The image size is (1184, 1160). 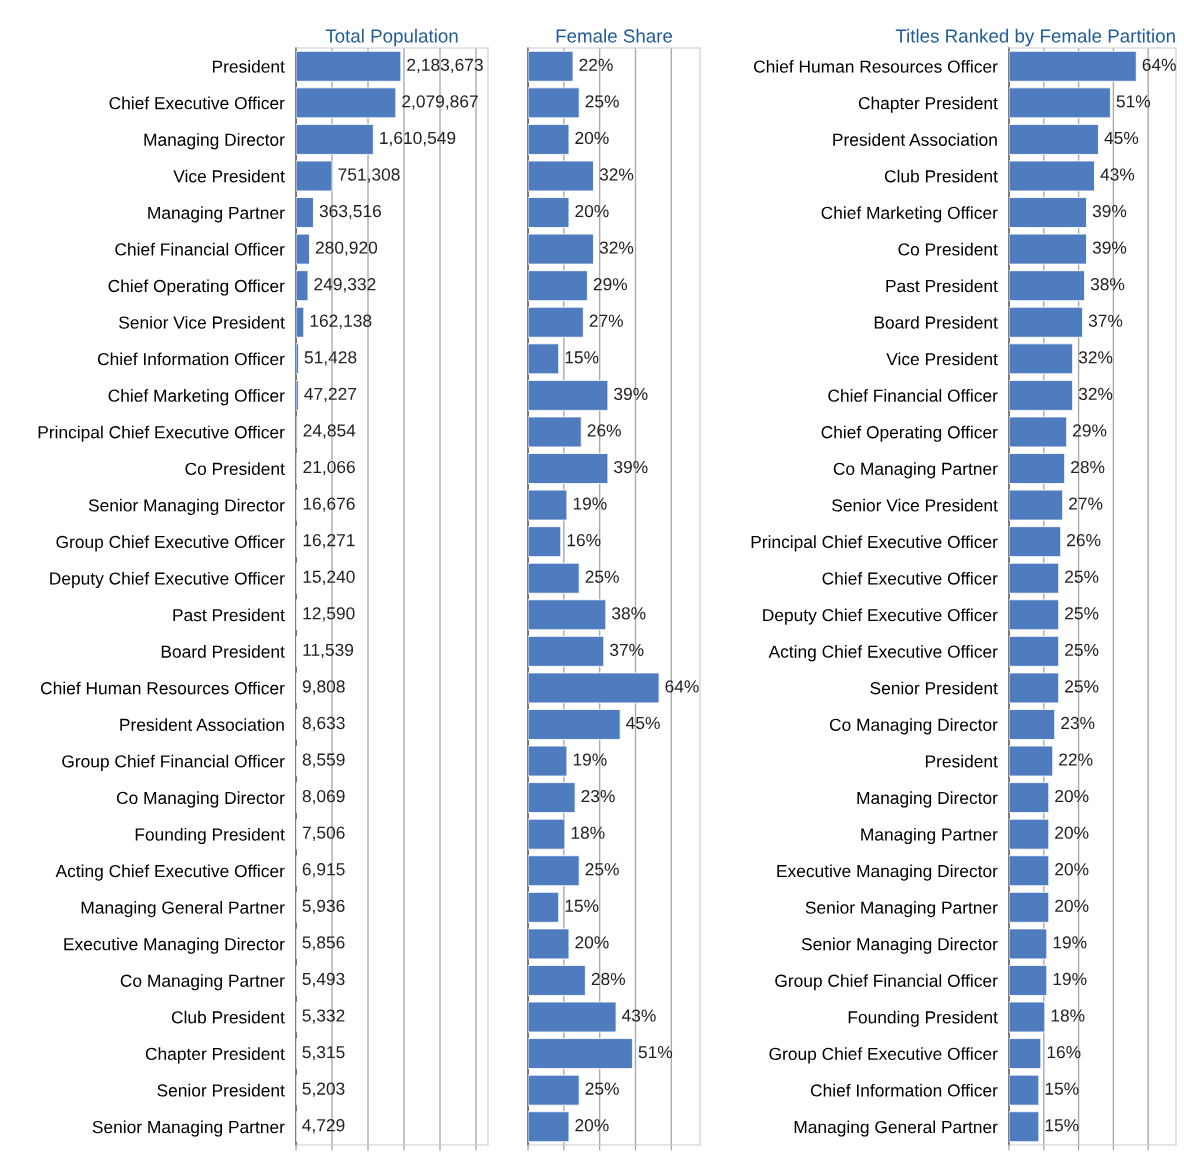 What do you see at coordinates (391, 37) in the screenshot?
I see `chart-title: Total Population` at bounding box center [391, 37].